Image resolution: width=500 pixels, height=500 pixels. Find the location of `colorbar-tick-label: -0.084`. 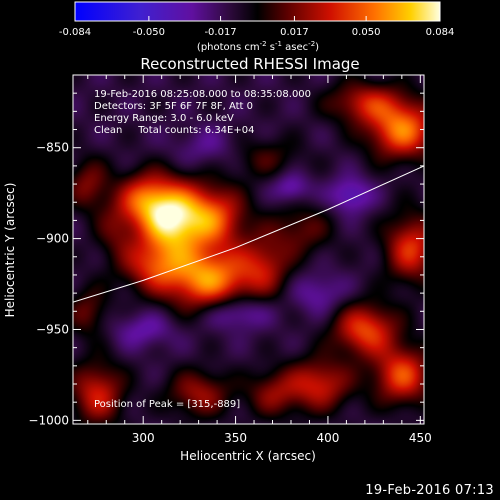

colorbar-tick-label: -0.084 is located at coordinates (75, 32).